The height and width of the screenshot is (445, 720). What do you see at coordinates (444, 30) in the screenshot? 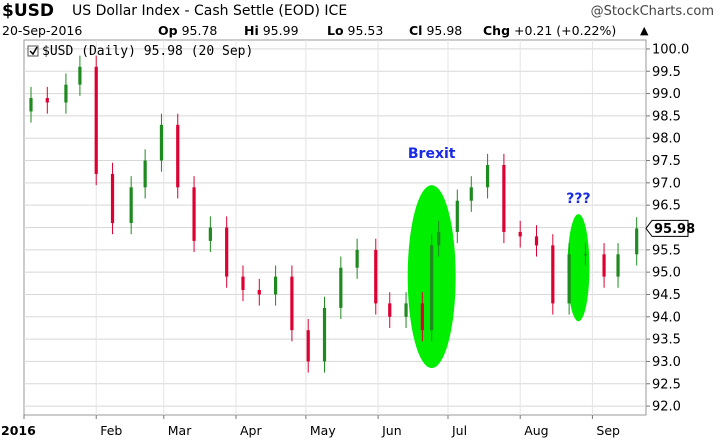
I see `close-value: 95.98` at bounding box center [444, 30].